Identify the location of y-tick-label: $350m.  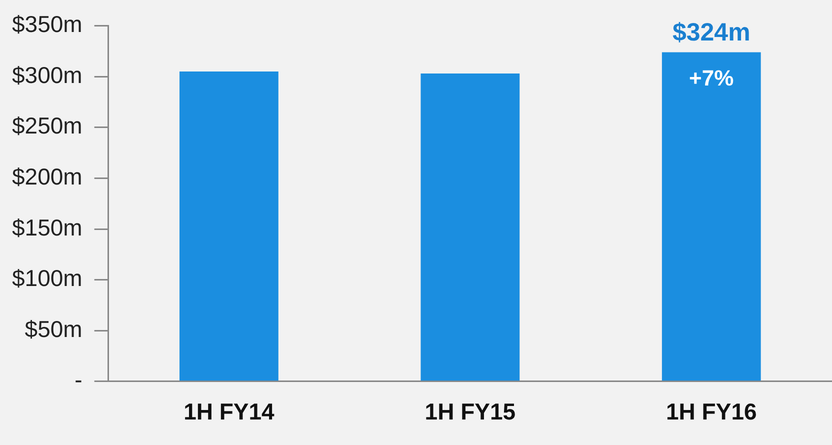
(47, 24).